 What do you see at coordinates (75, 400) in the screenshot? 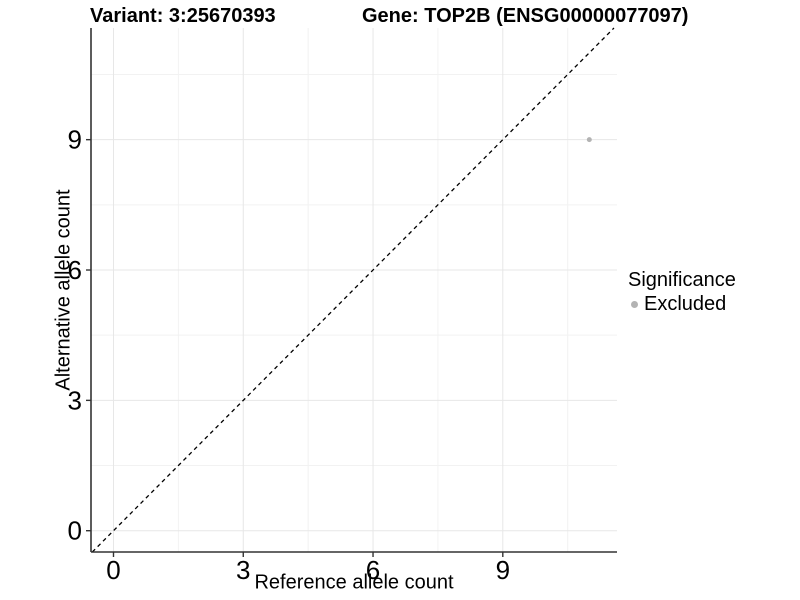
I see `y-tick-label: 3` at bounding box center [75, 400].